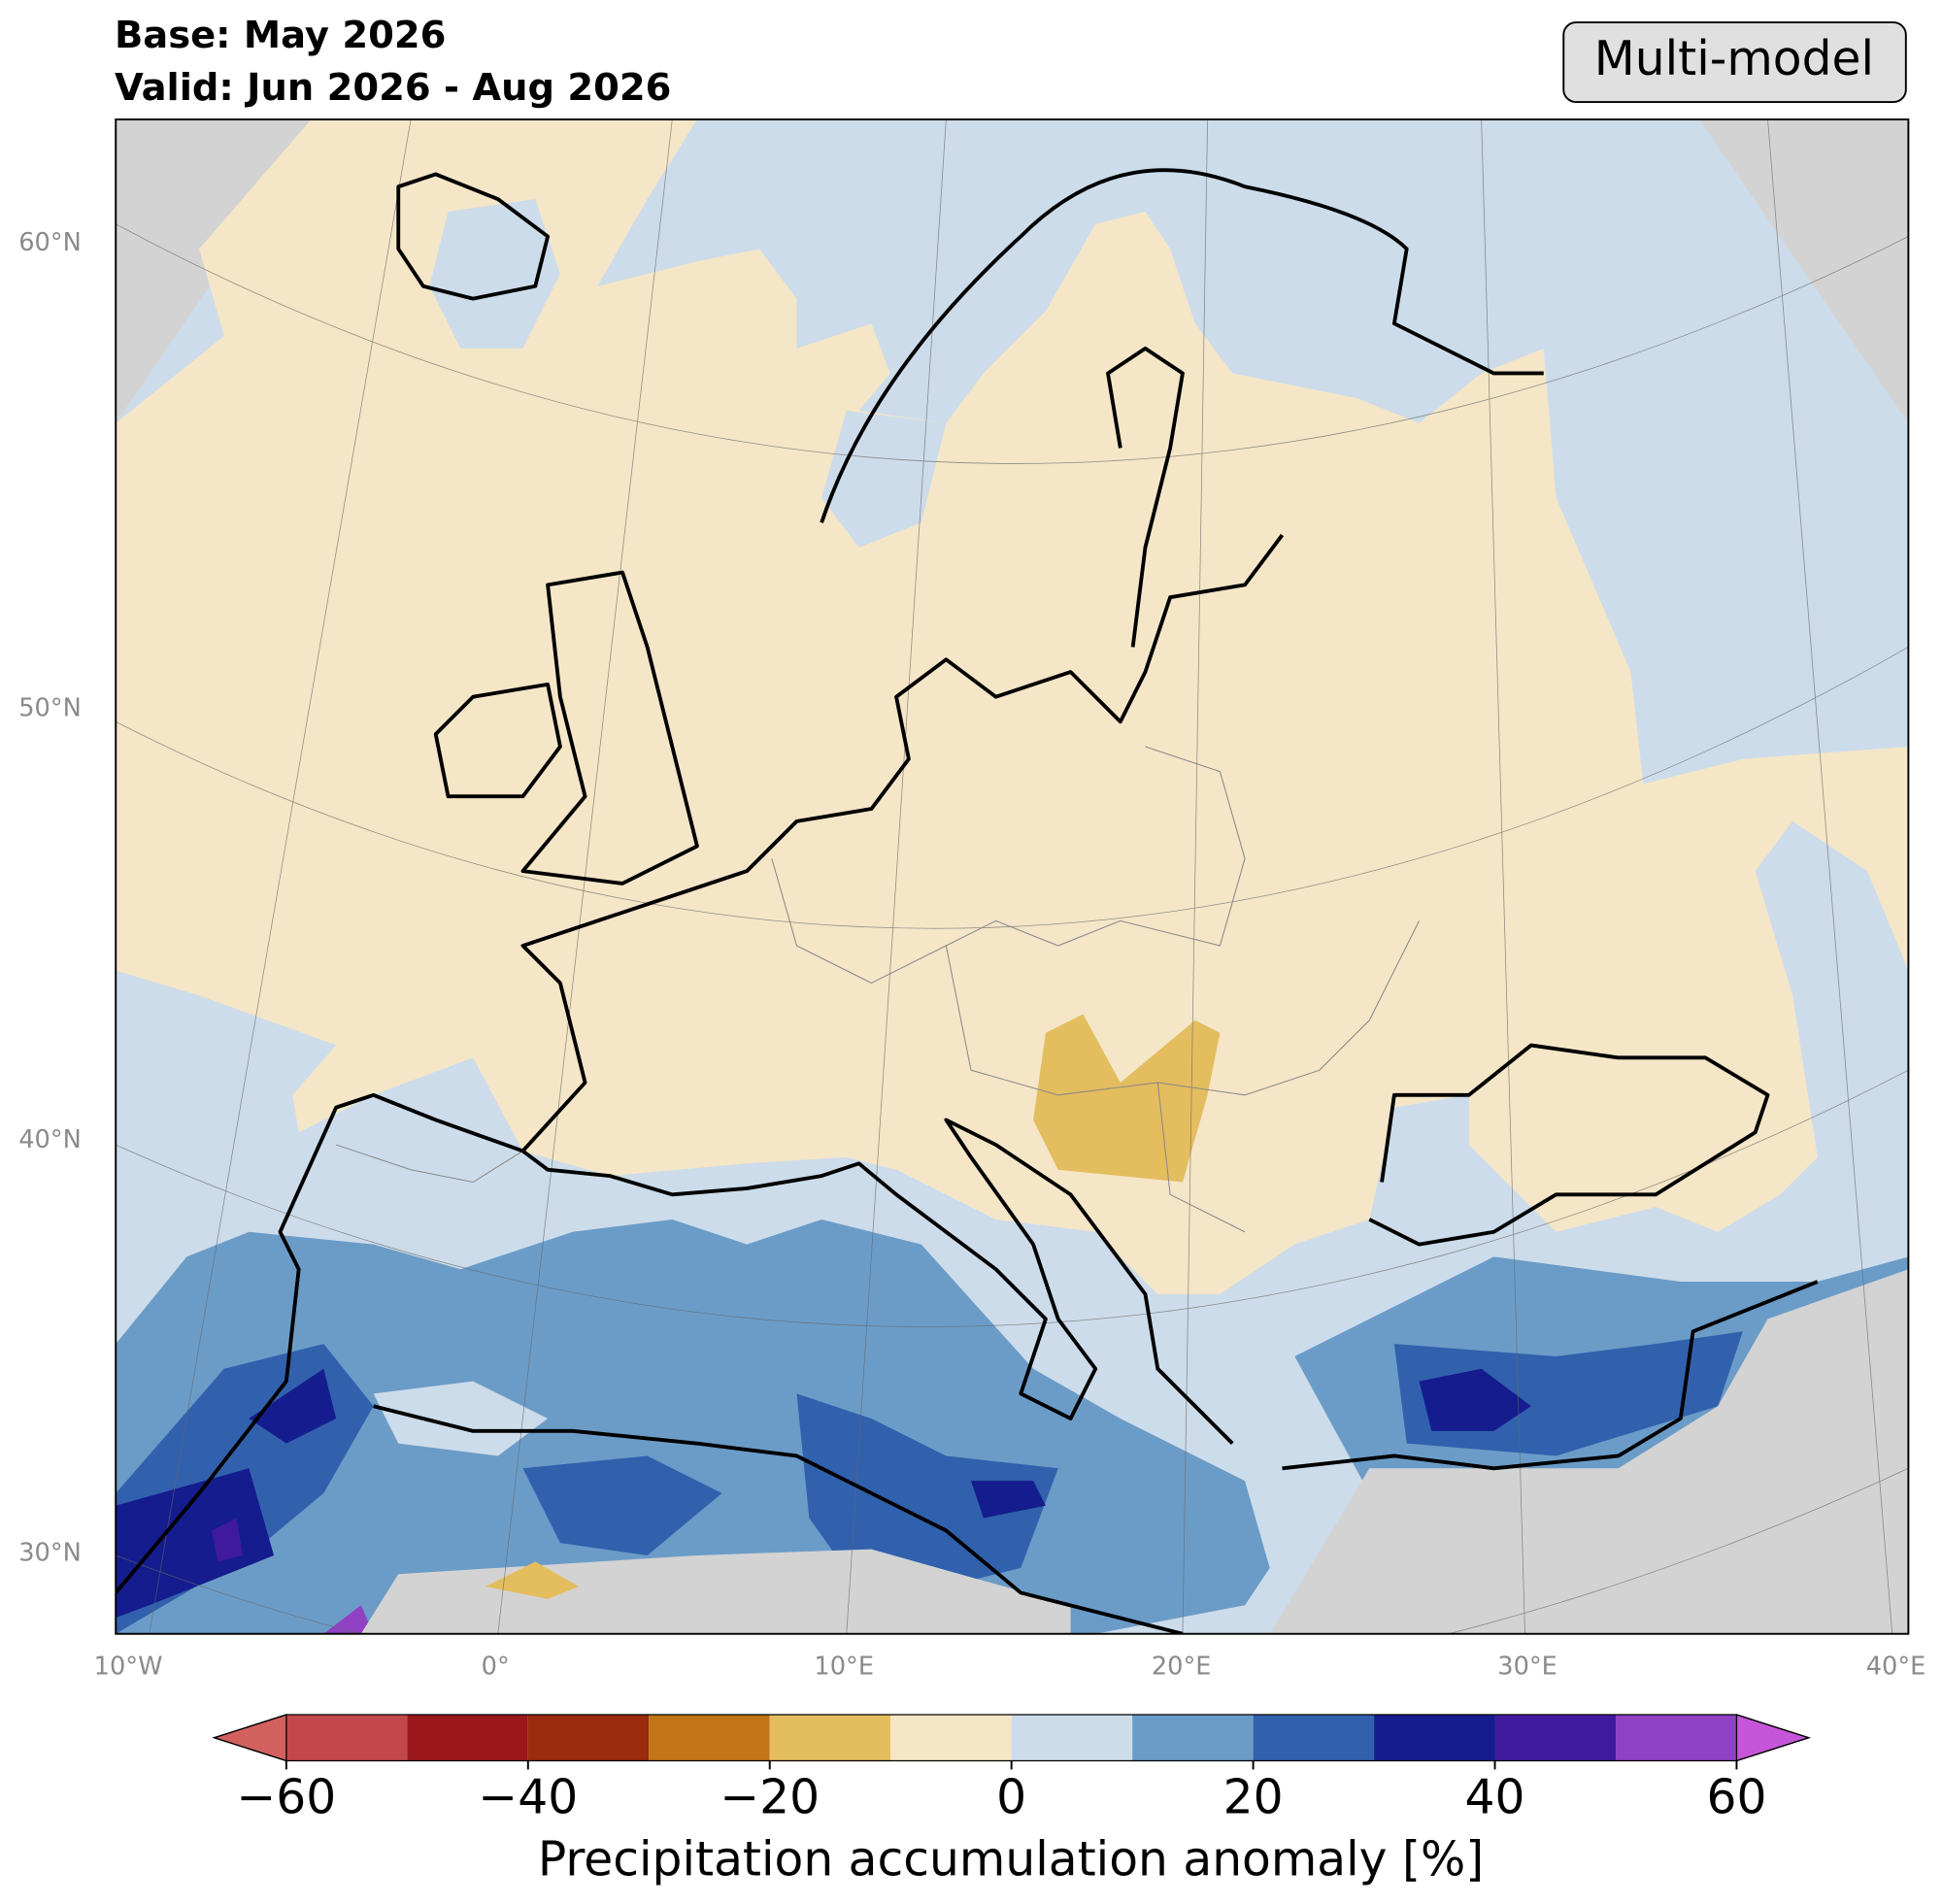 This screenshot has height=1904, width=1942. I want to click on colorbar-tick-label: −40, so click(528, 1797).